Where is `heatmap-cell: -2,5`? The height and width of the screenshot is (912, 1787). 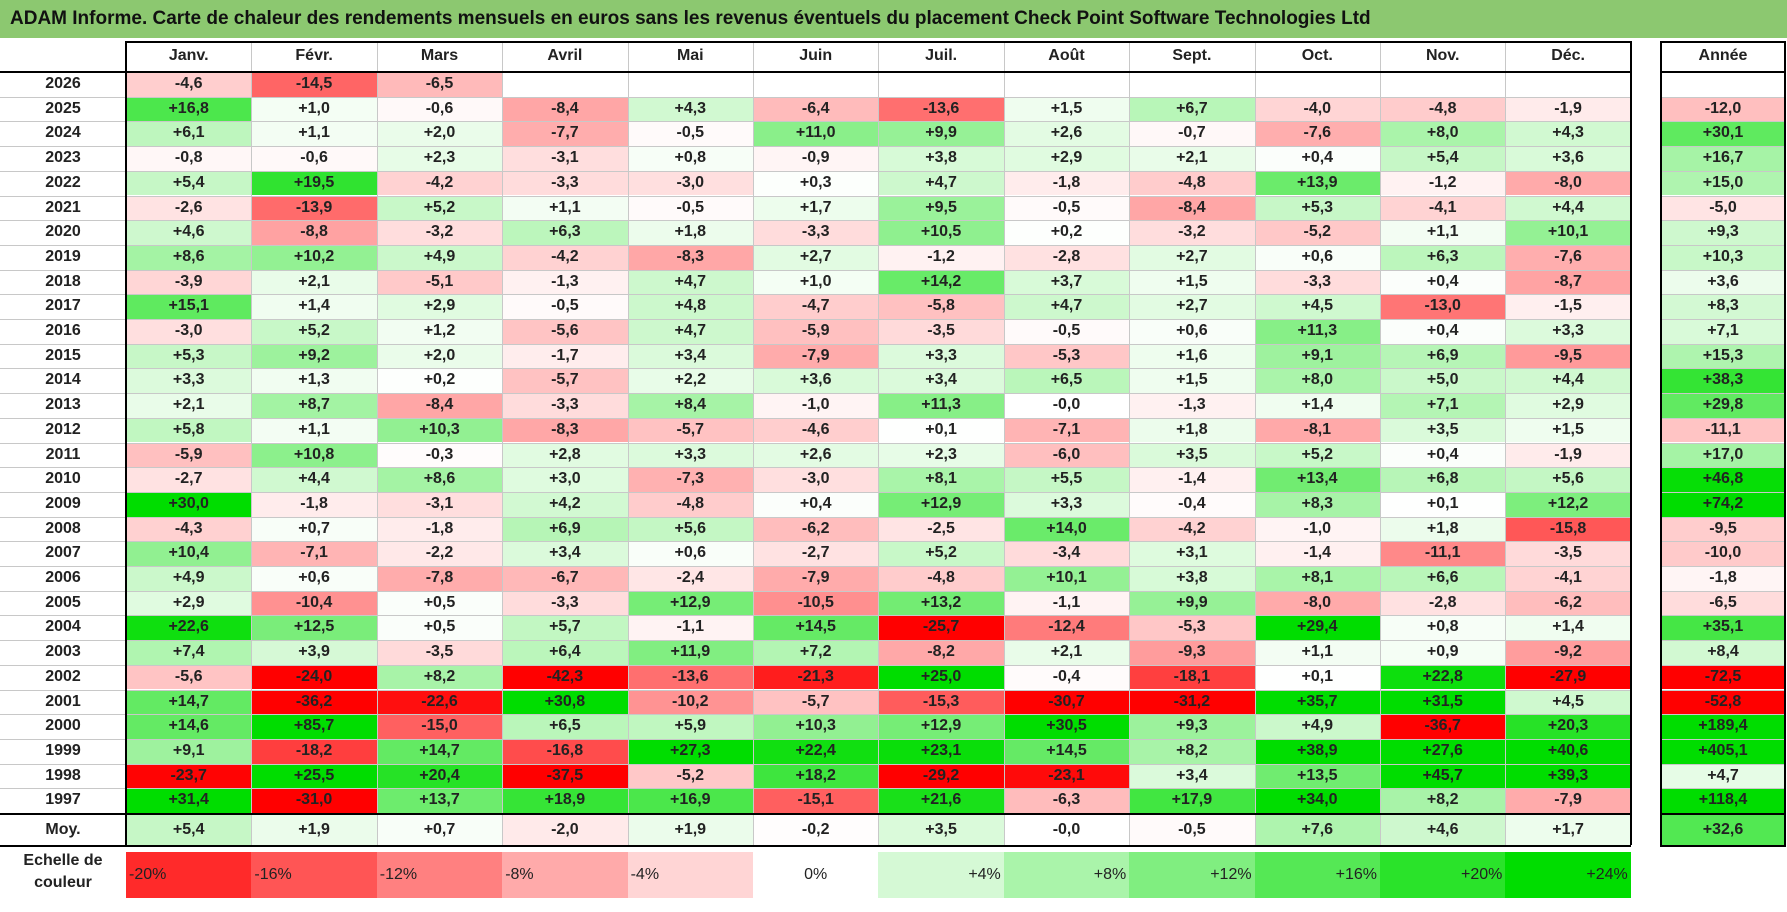
heatmap-cell: -2,5 is located at coordinates (941, 529).